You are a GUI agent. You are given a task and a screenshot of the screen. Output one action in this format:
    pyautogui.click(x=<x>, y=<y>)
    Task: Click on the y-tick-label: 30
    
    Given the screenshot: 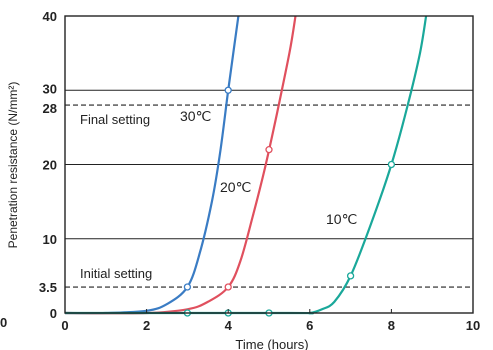 What is the action you would take?
    pyautogui.click(x=50, y=88)
    